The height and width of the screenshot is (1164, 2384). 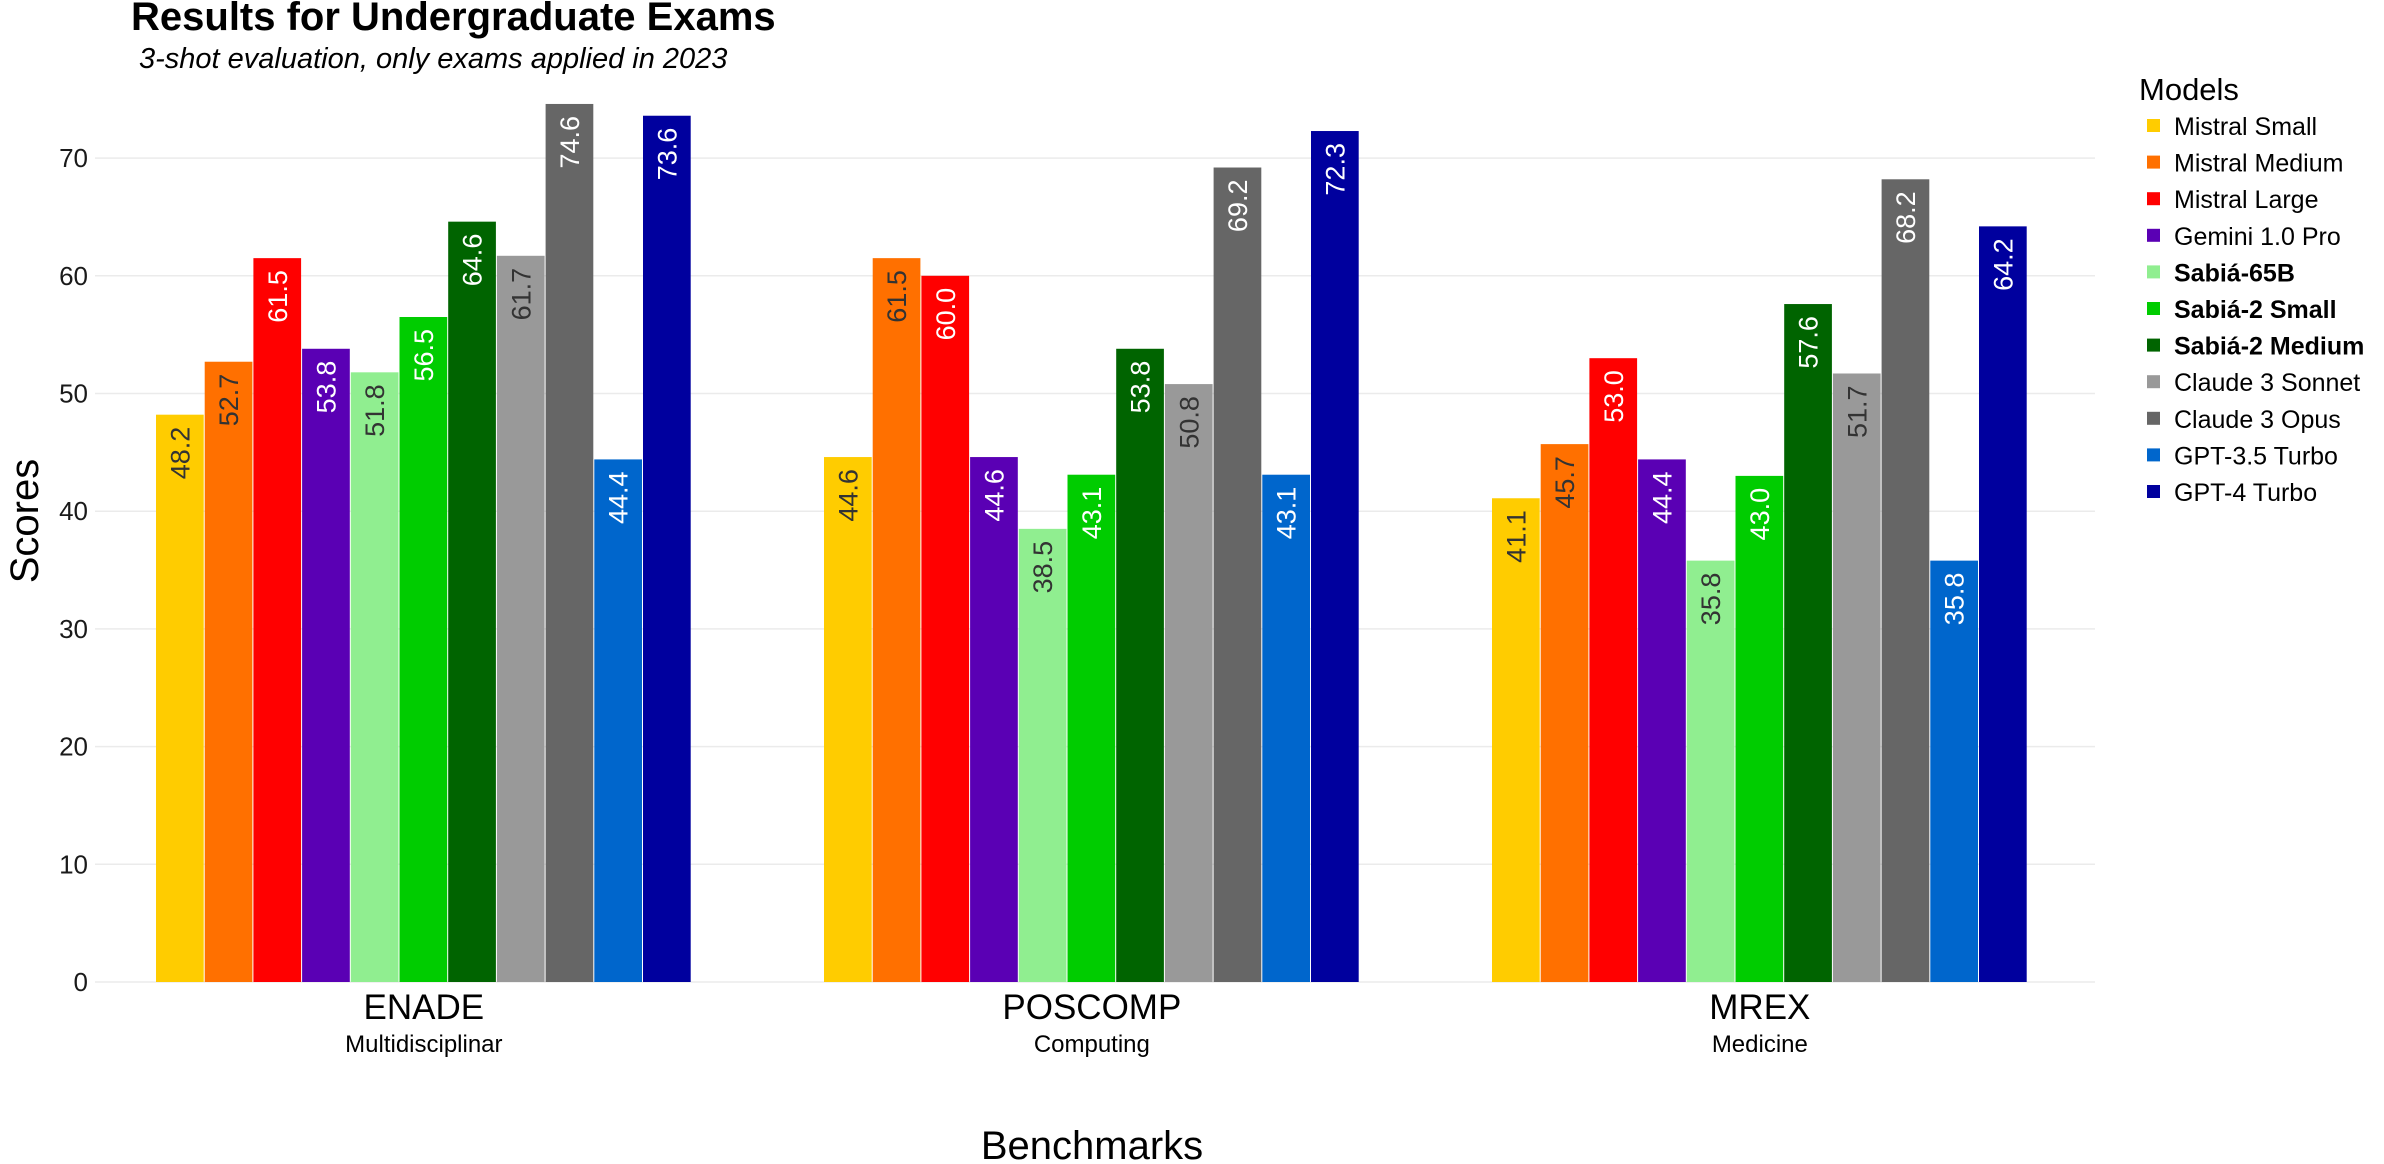 What do you see at coordinates (81, 982) in the screenshot?
I see `y-tick-label: 0` at bounding box center [81, 982].